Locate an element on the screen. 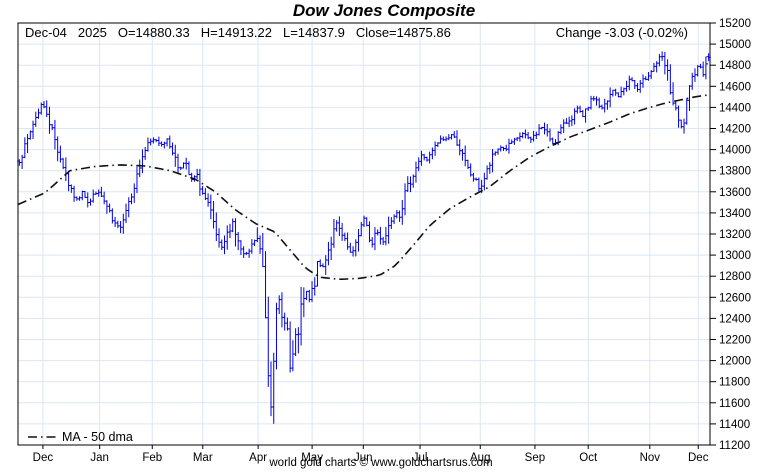 The image size is (760, 475). x-tick-label: Apr is located at coordinates (258, 458).